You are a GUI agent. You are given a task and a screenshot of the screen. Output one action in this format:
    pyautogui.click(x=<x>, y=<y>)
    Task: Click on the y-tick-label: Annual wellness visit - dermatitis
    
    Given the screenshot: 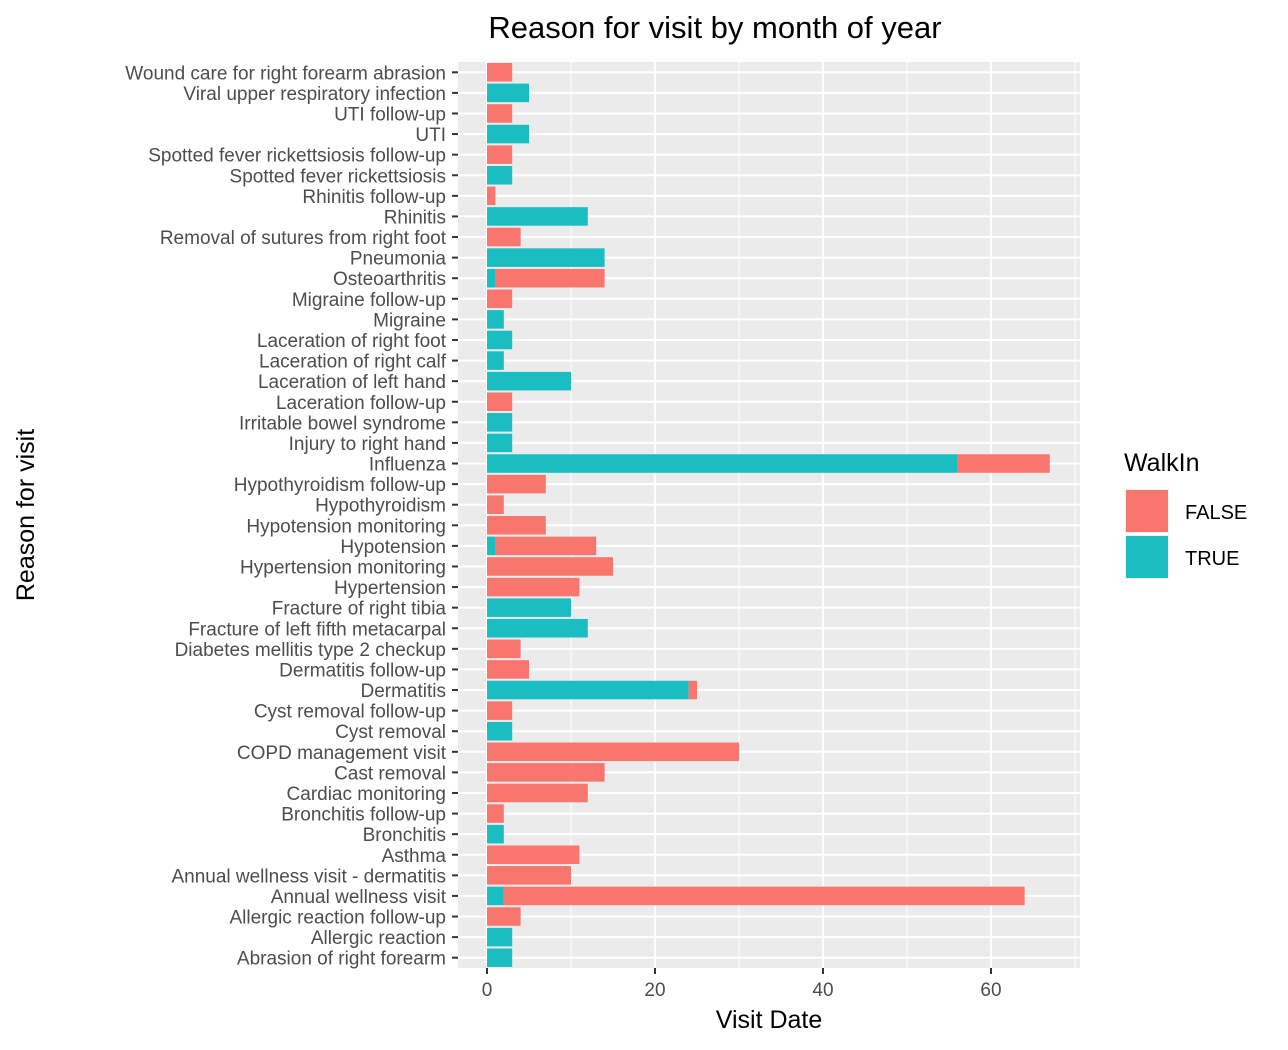 What is the action you would take?
    pyautogui.click(x=308, y=876)
    